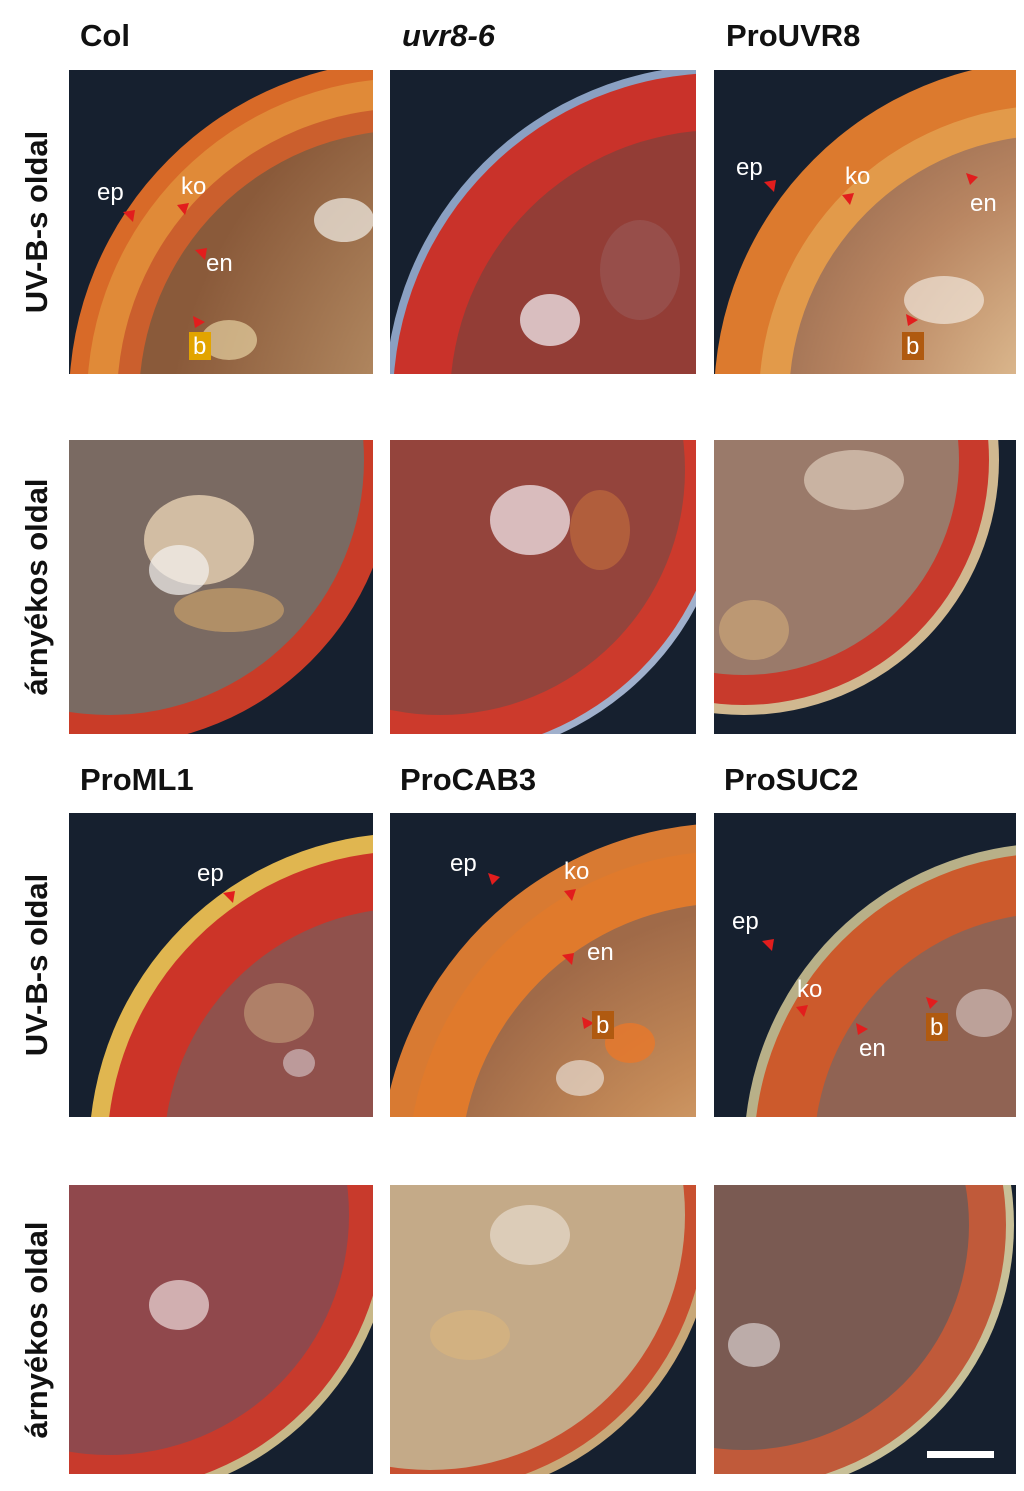  Describe the element at coordinates (793, 35) in the screenshot. I see `column-title-prouvr8: ProUVR8` at that location.